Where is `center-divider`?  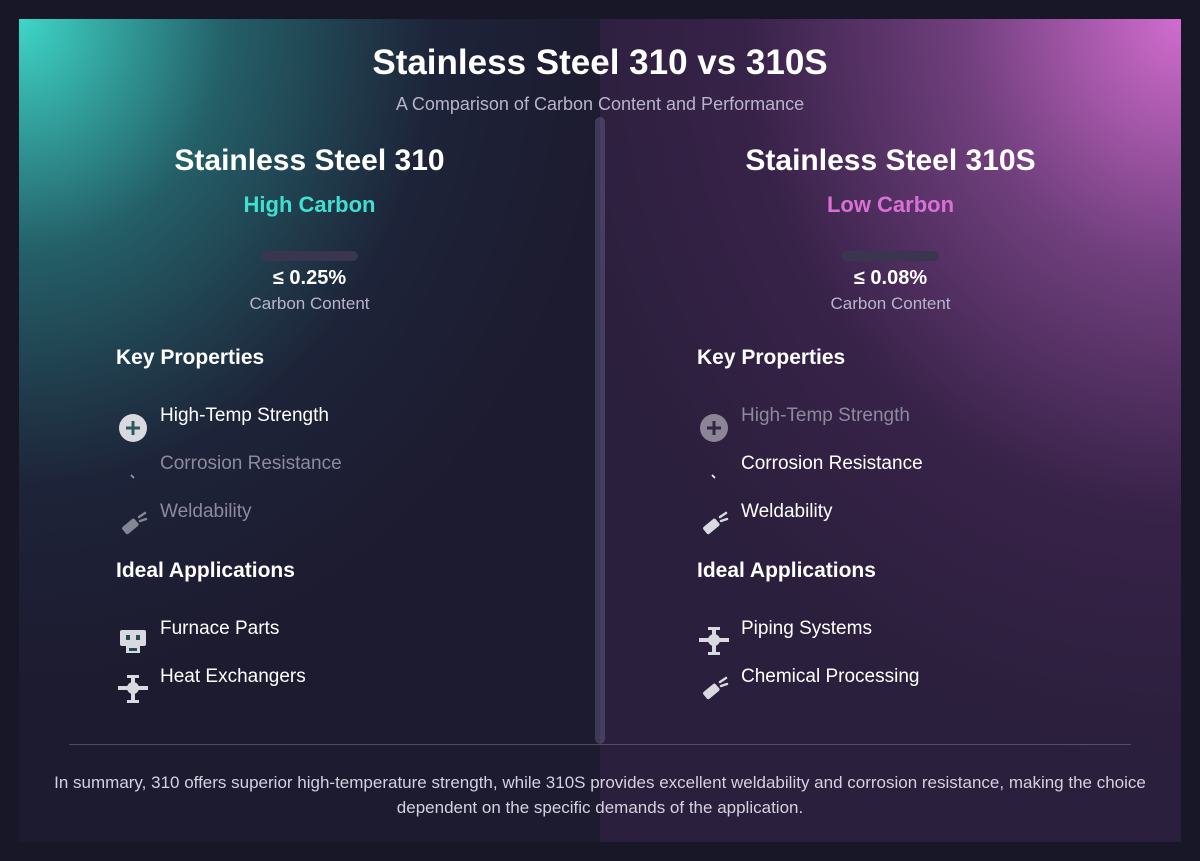 center-divider is located at coordinates (600, 430).